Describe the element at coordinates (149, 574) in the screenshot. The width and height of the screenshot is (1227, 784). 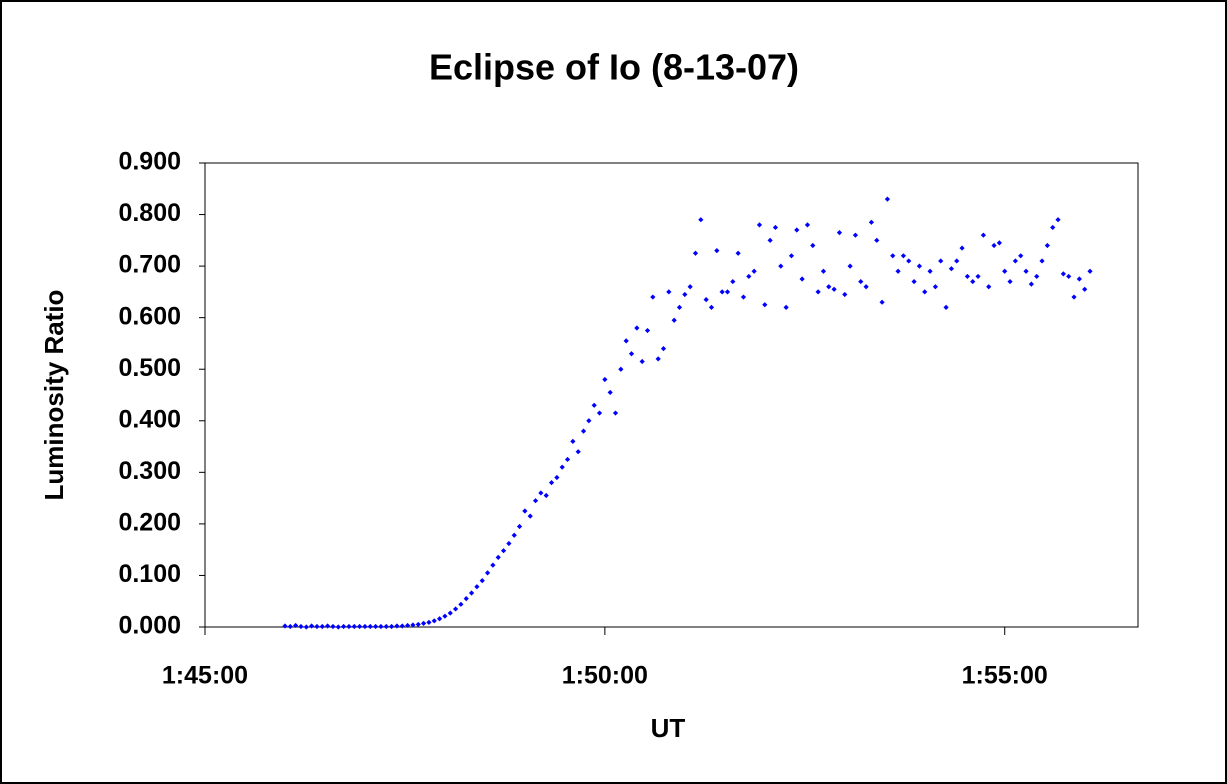
I see `y-tick-label: 0.100` at that location.